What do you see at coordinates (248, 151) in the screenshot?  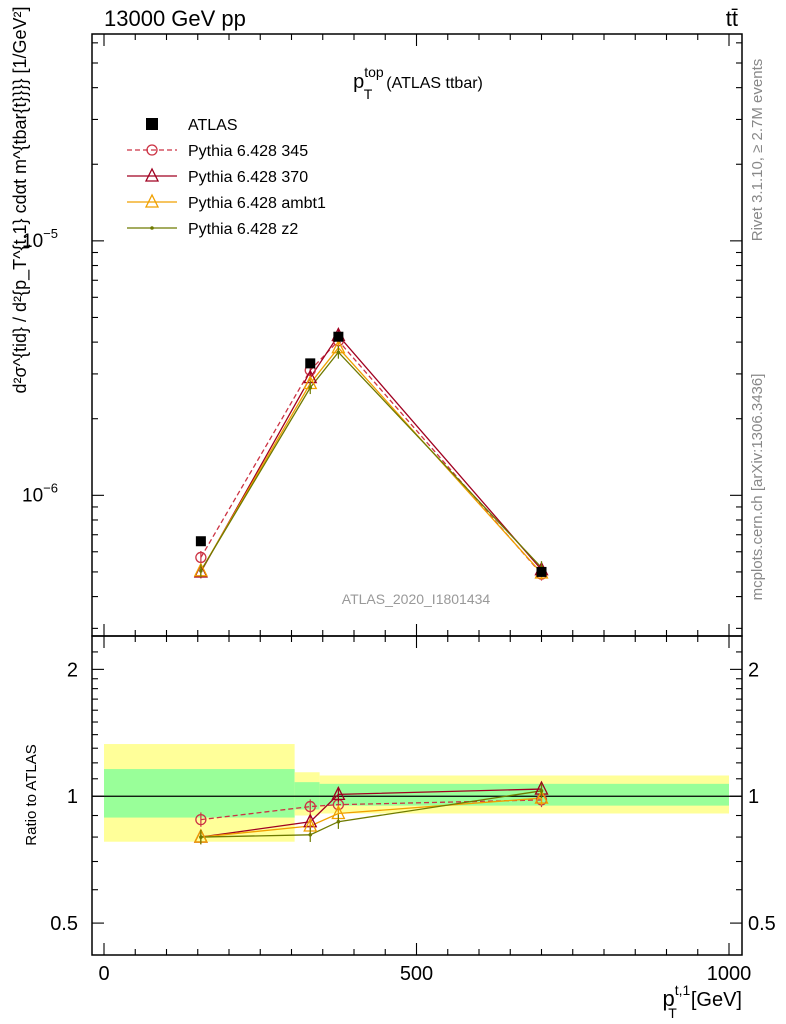 I see `legend-label-0: Pythia 6.428 345` at bounding box center [248, 151].